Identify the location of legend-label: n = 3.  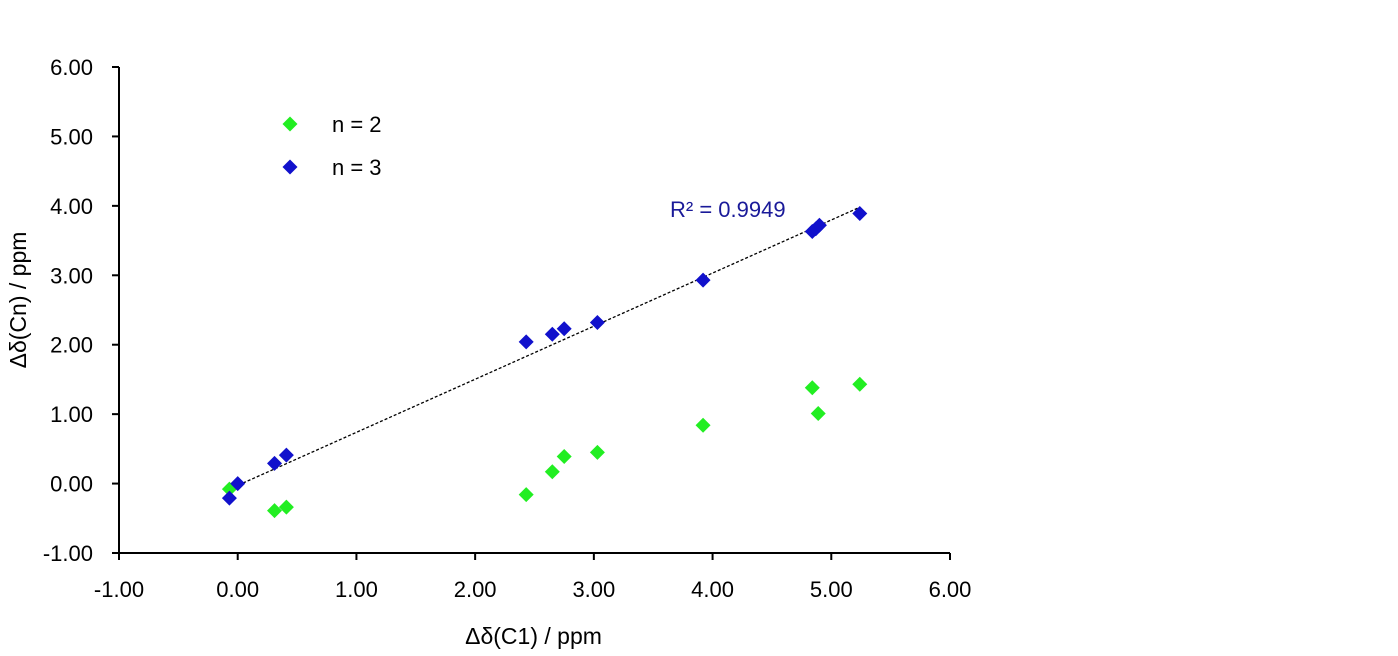
(357, 167).